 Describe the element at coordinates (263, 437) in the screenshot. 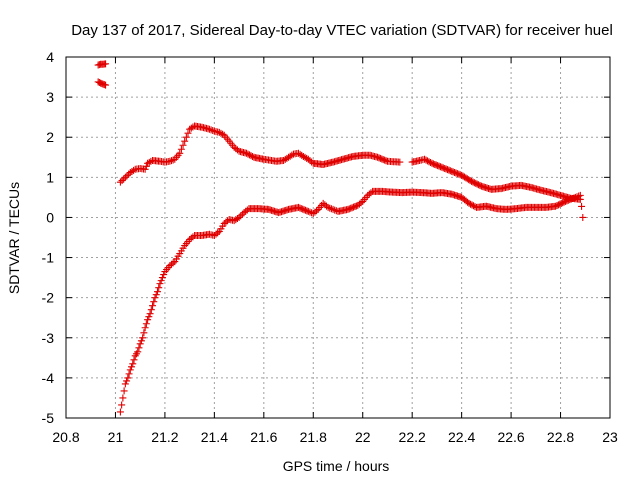

I see `x-tick-label: 21.6` at that location.